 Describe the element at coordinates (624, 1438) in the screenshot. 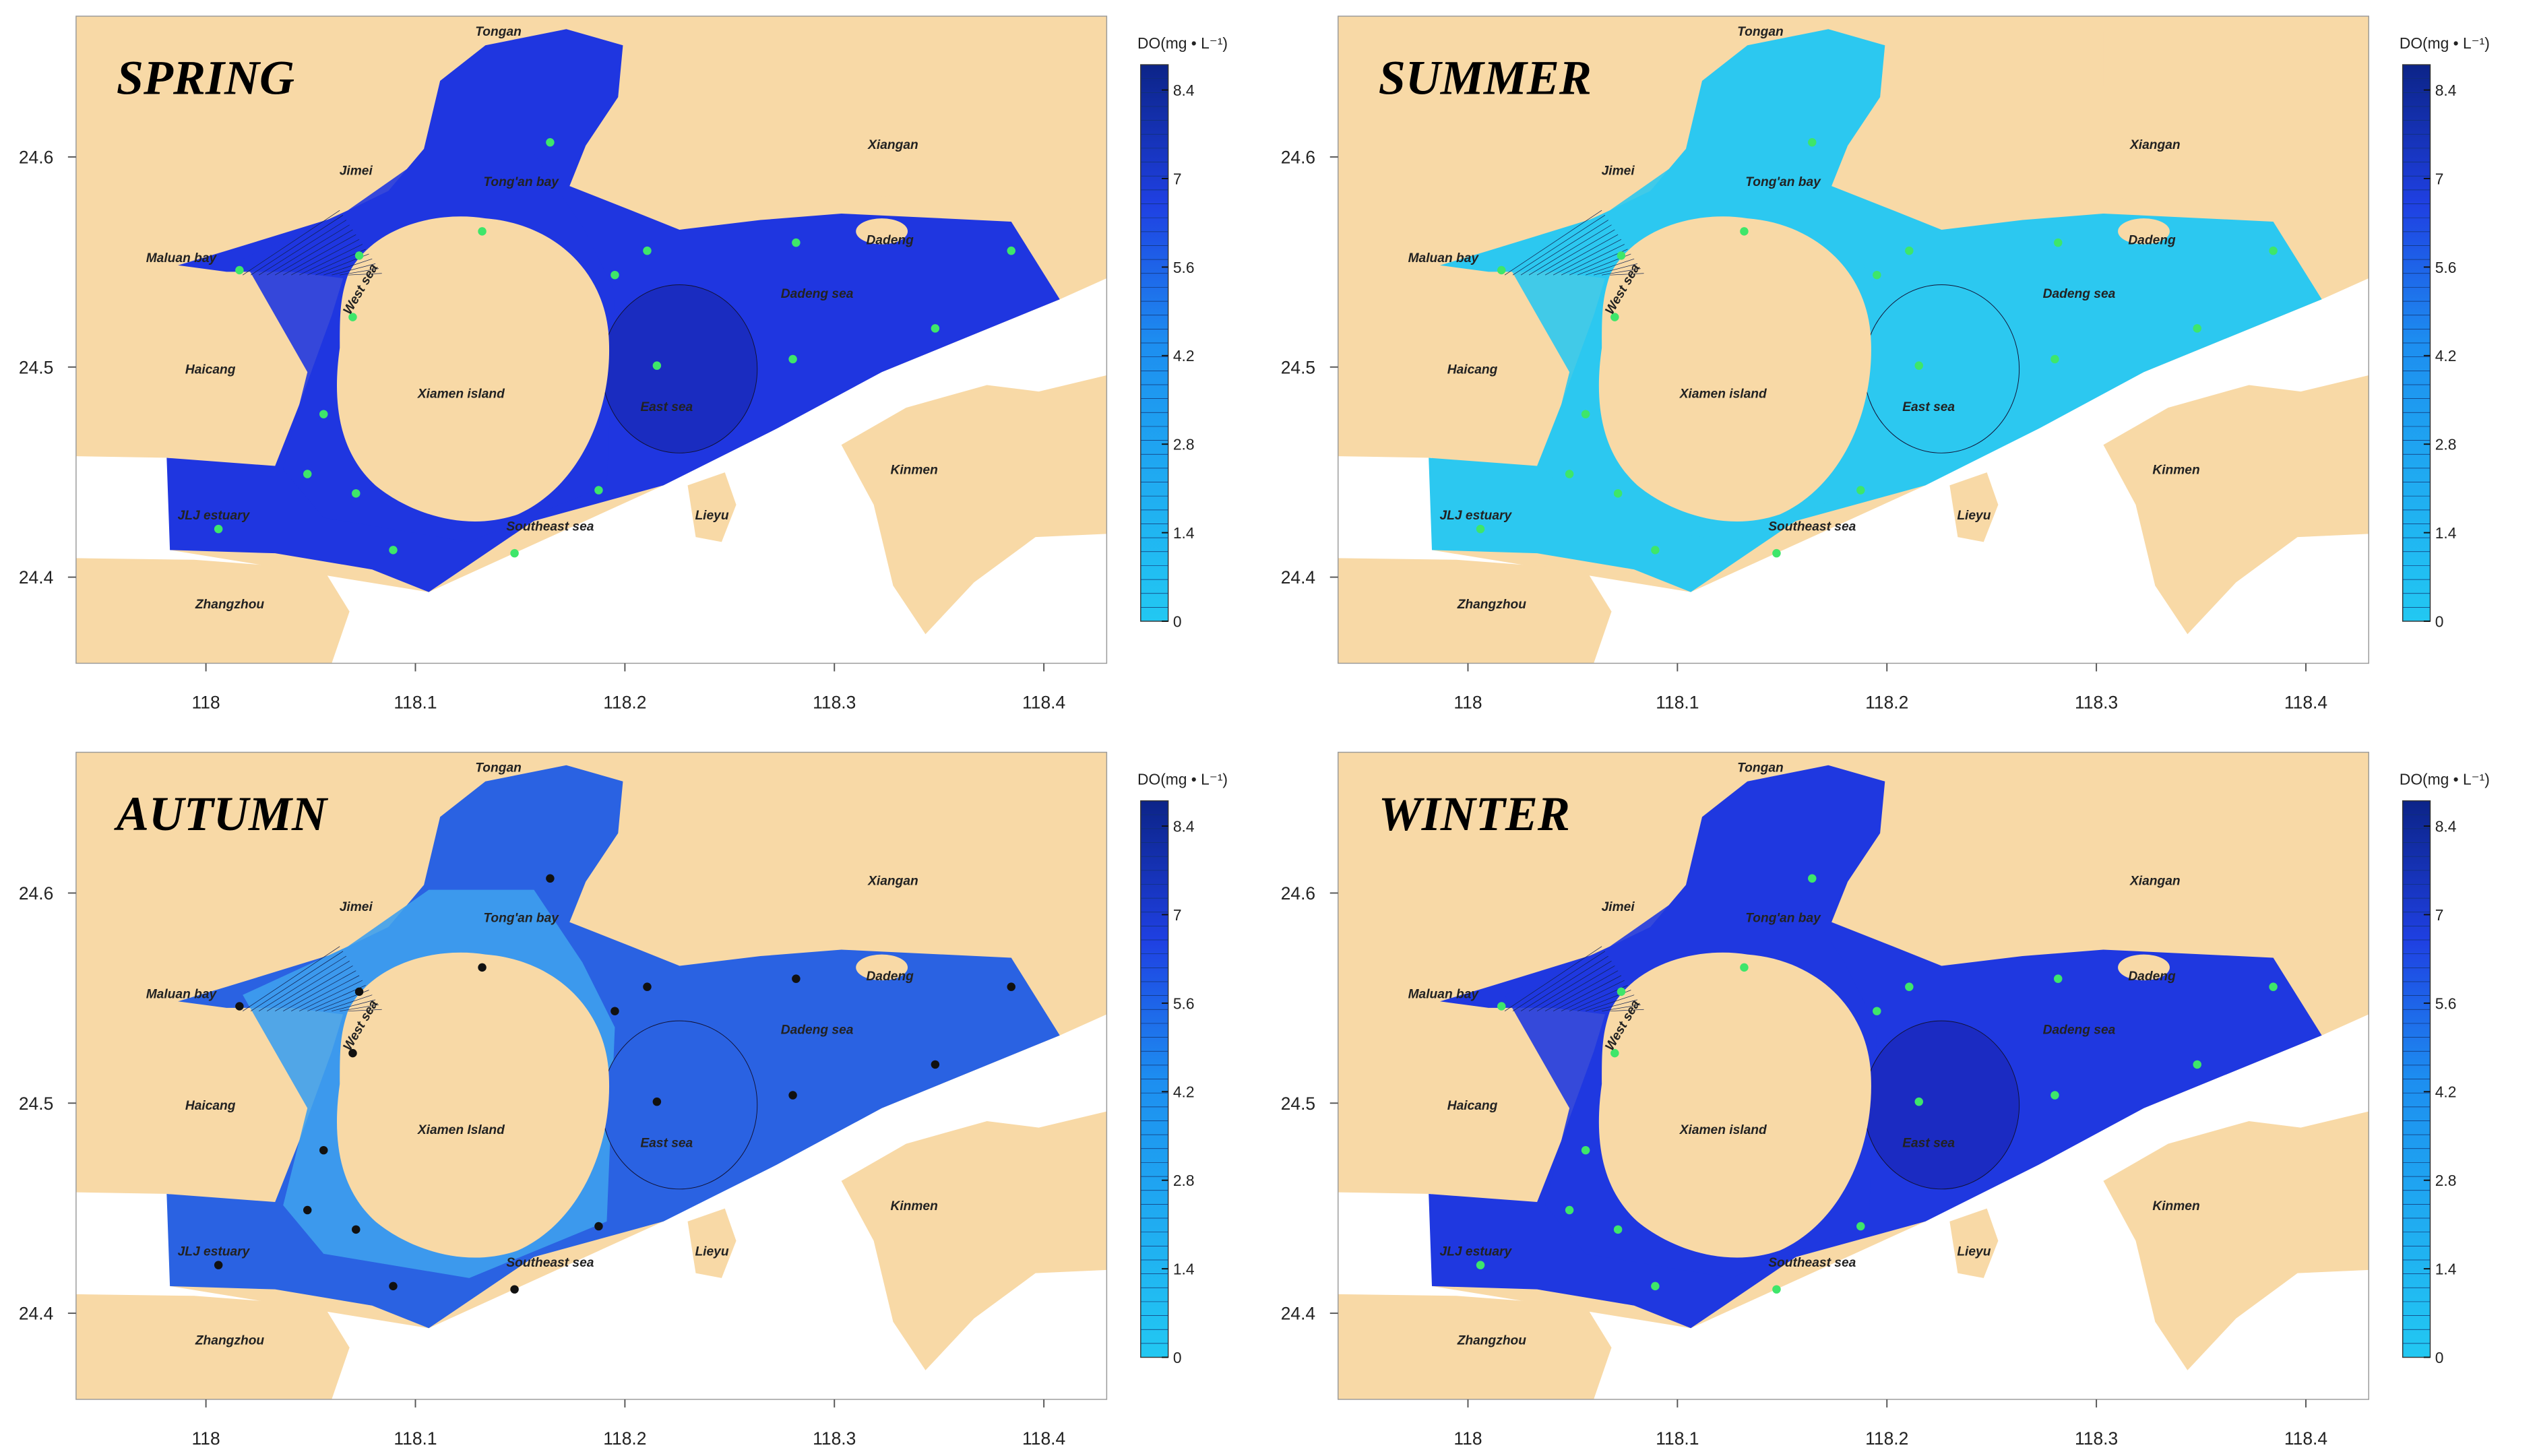

I see `x-tick-label: 118.2` at that location.